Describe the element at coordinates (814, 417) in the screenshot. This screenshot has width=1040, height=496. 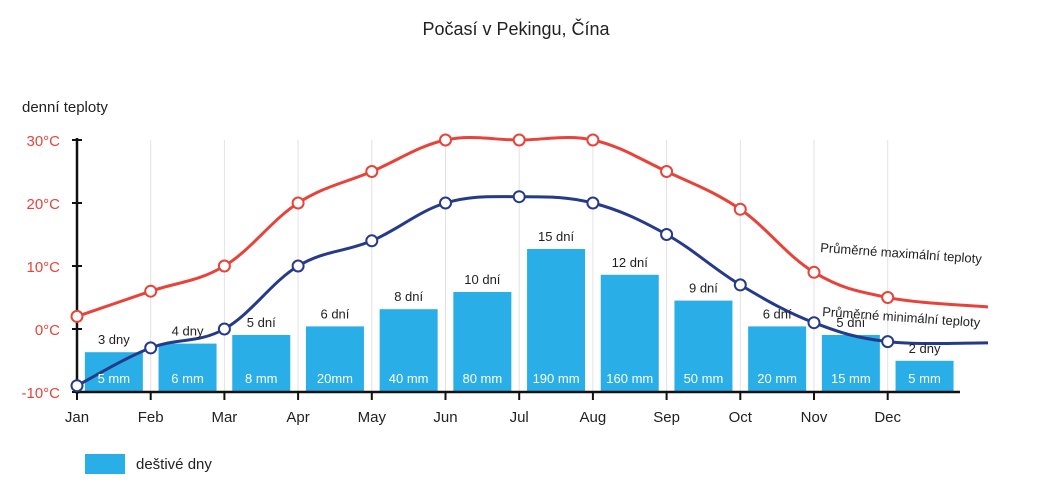
I see `x-tick-label: Nov` at that location.